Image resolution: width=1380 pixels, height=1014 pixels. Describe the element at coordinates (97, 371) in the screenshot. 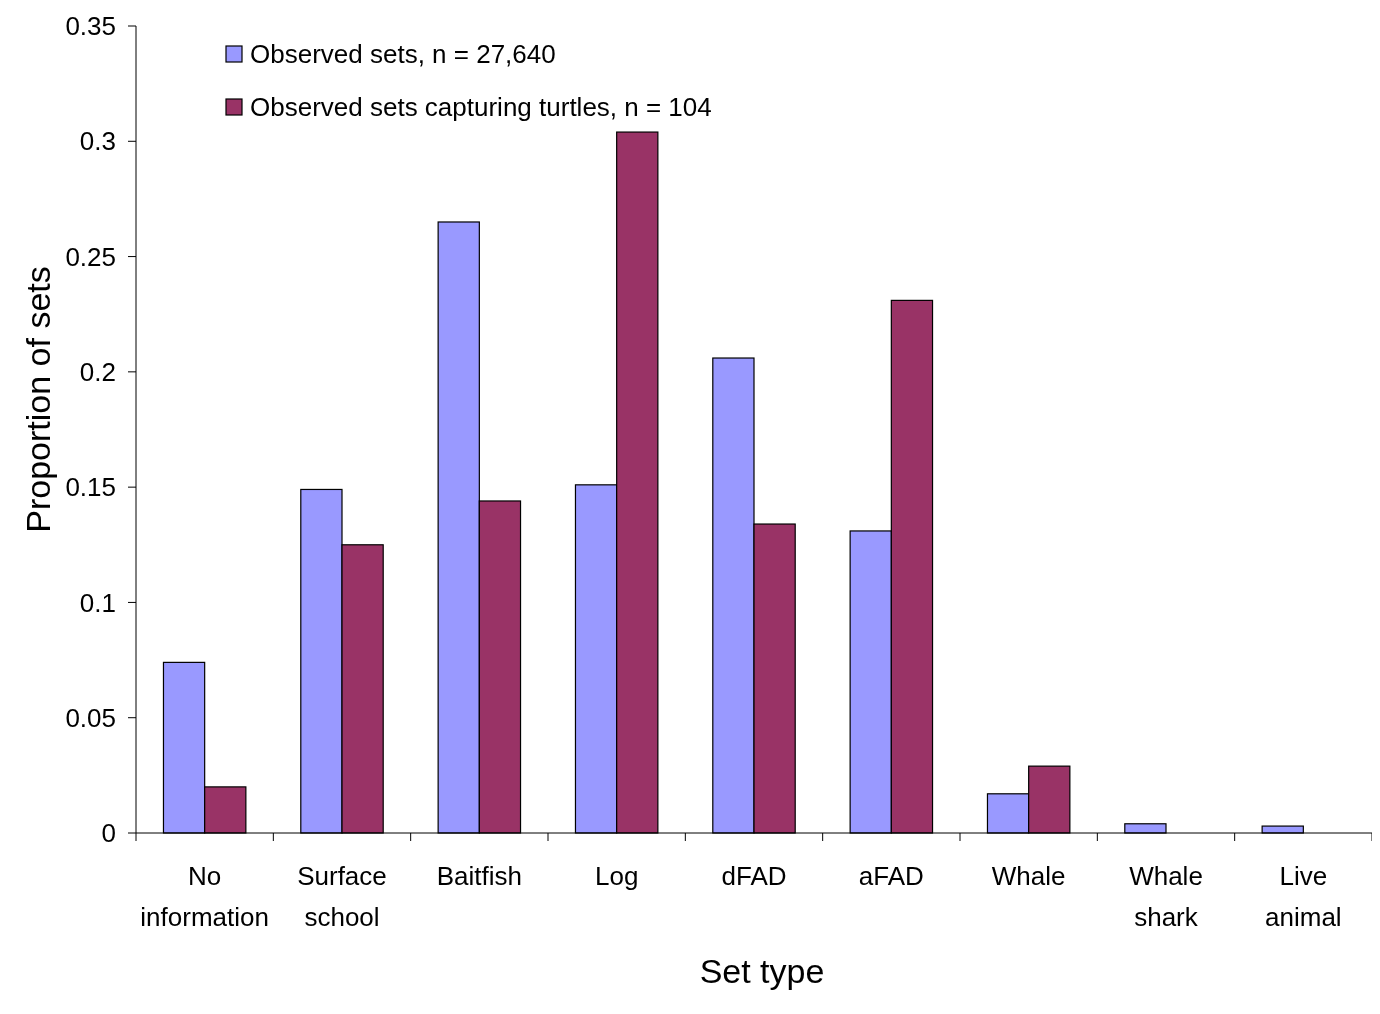

I see `y-tick-label: 0.2` at that location.